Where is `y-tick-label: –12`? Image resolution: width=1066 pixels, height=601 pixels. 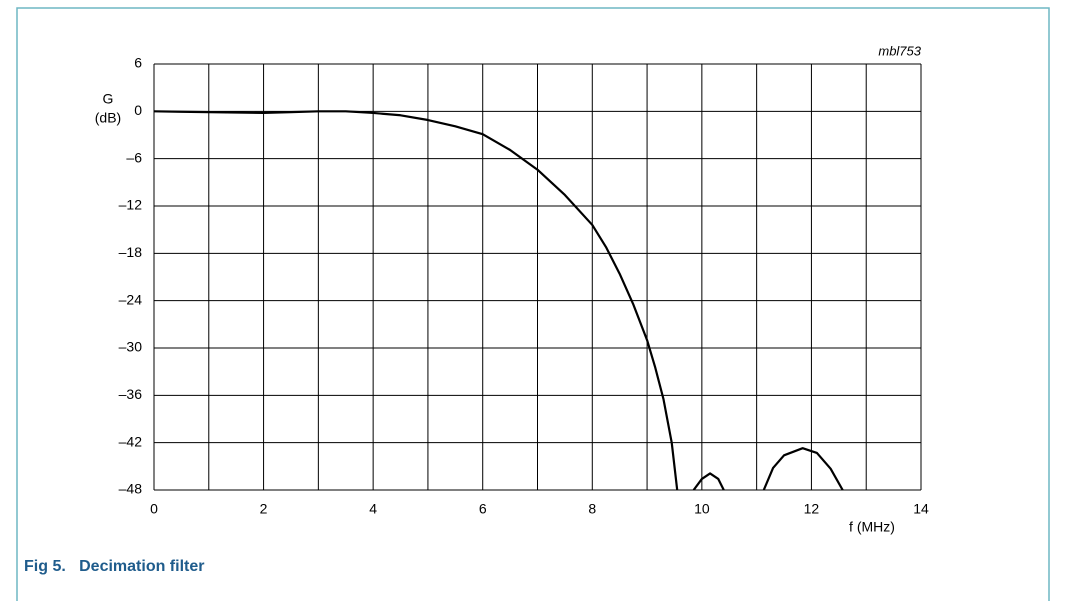 y-tick-label: –12 is located at coordinates (131, 205).